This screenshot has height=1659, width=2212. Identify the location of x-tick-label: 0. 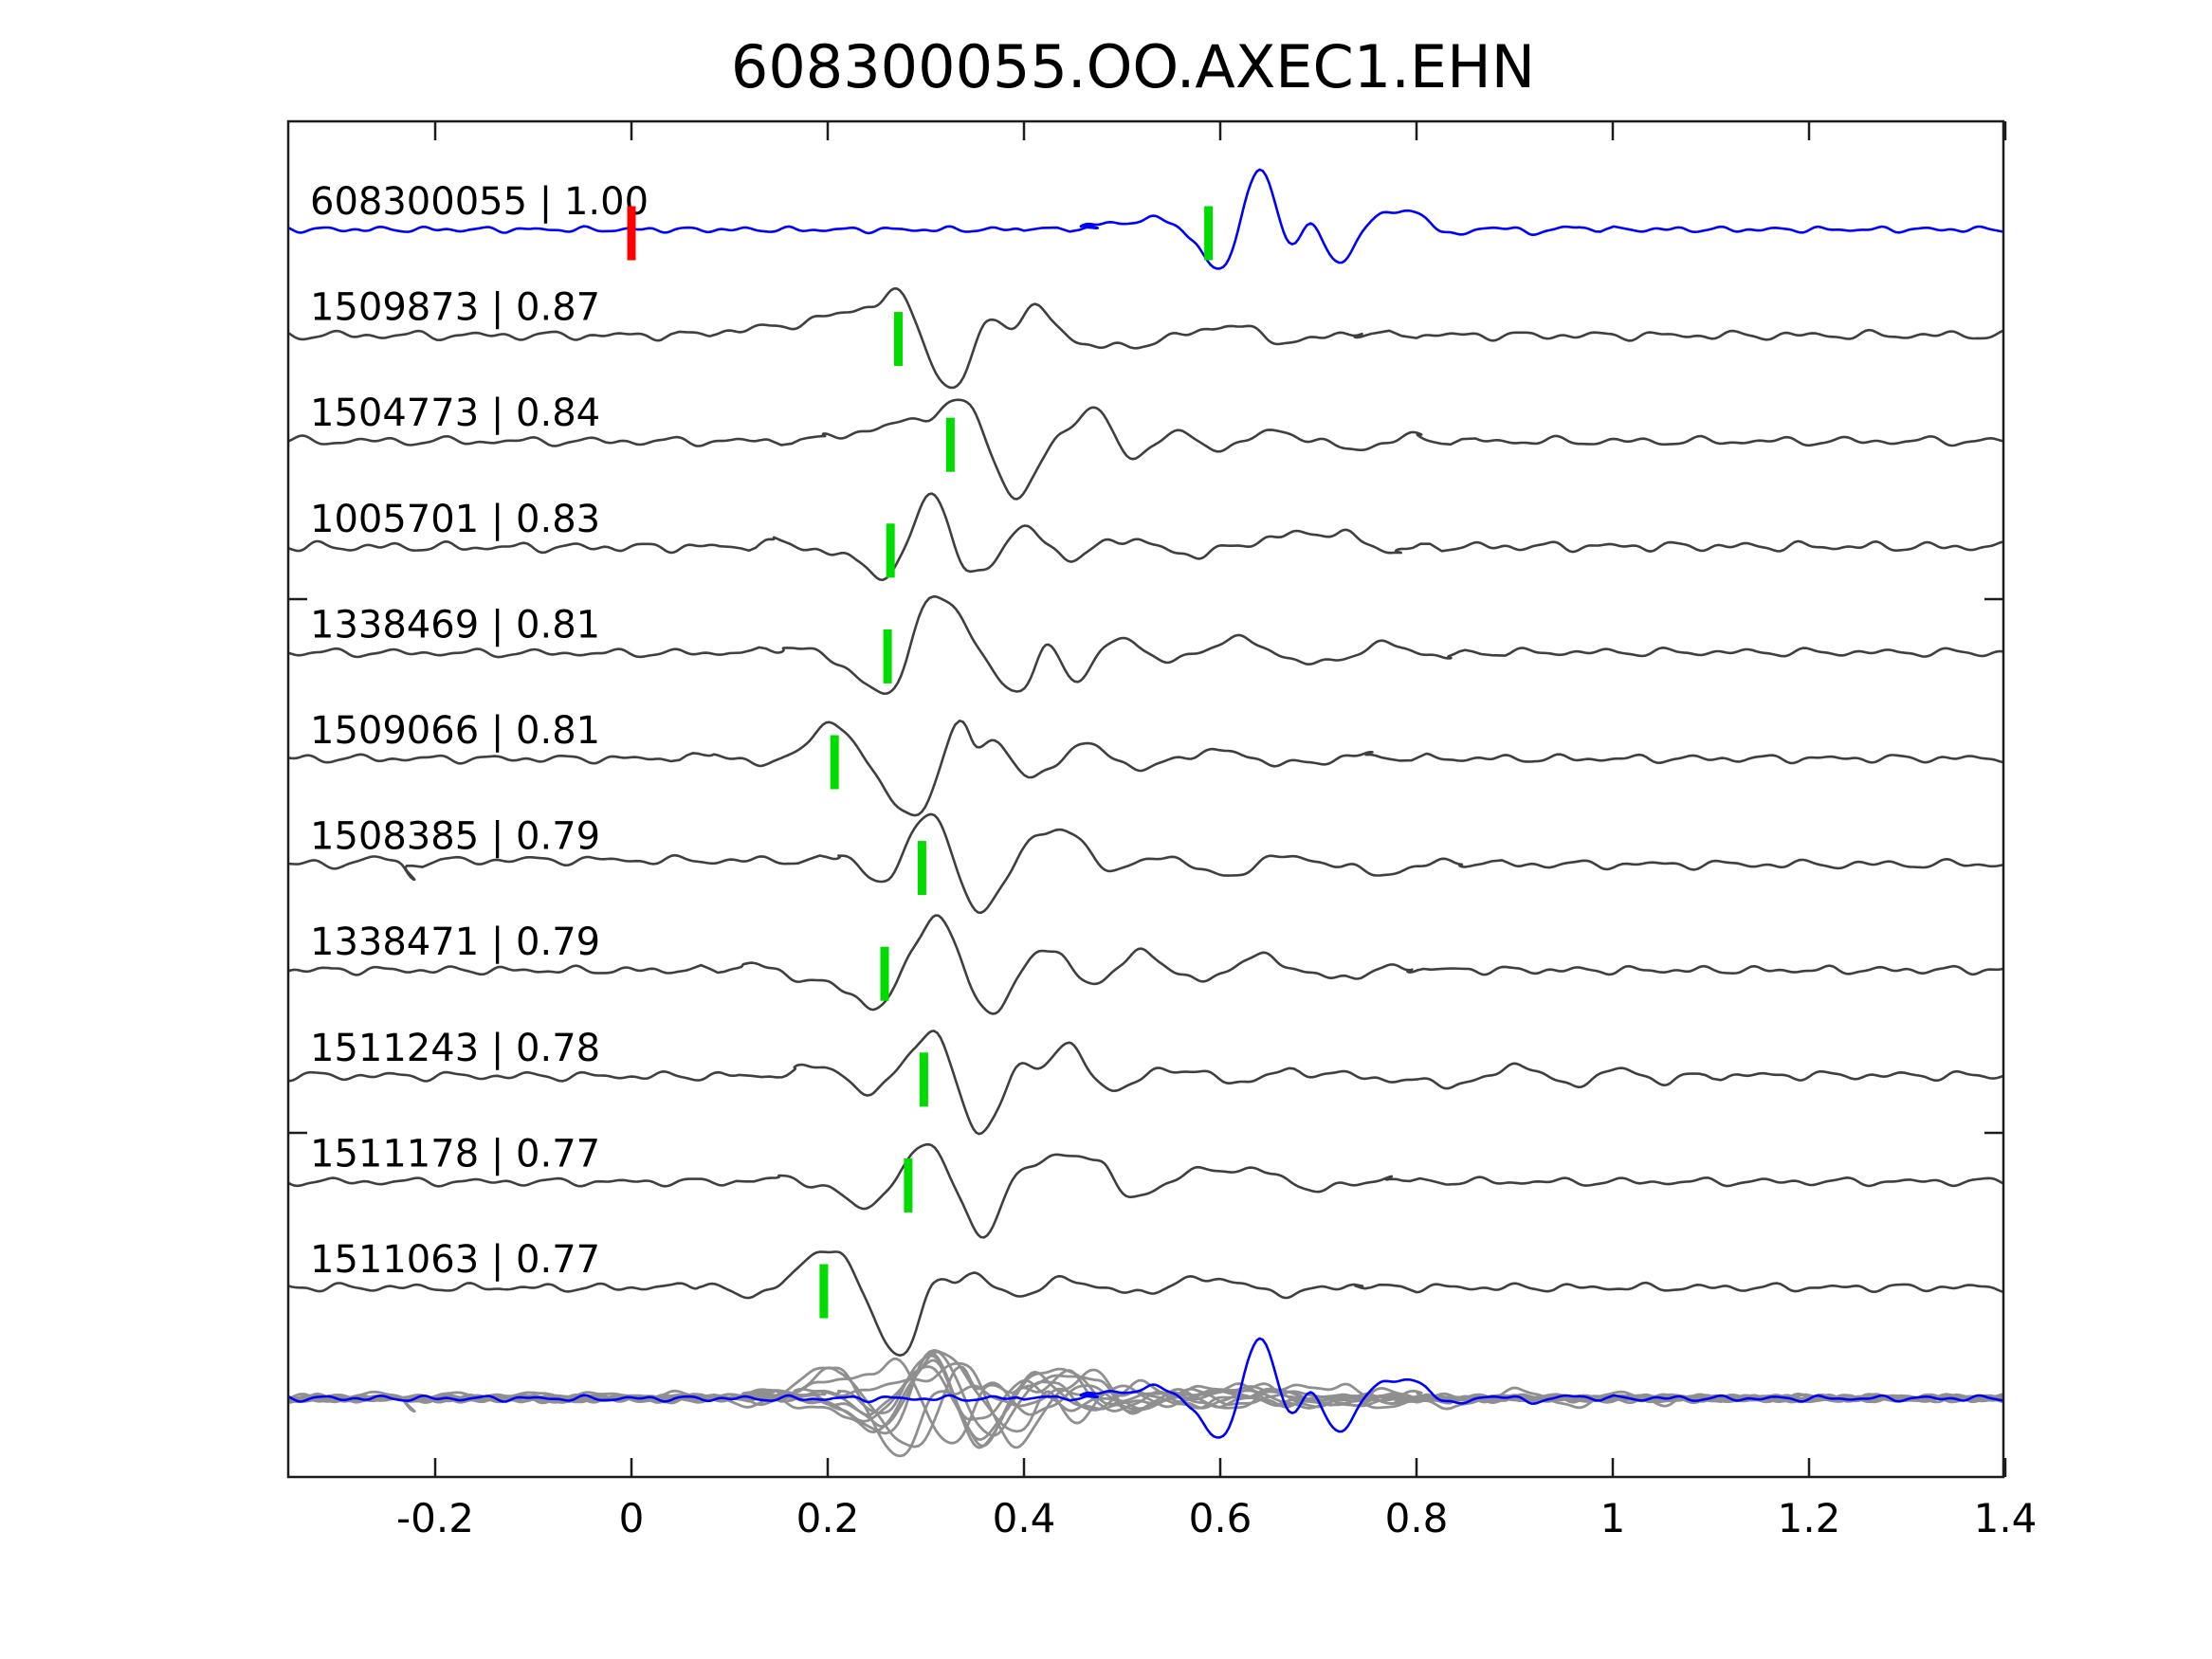
(632, 1518).